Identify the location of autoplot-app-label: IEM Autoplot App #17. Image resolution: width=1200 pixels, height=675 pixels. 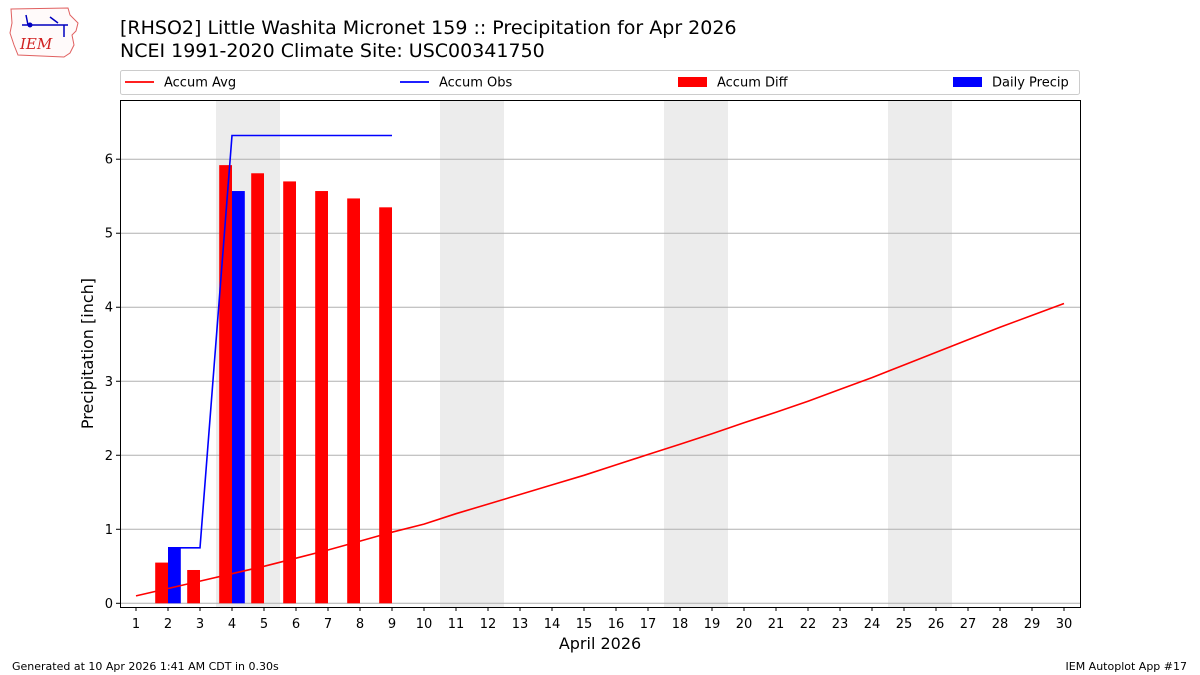
(1126, 666).